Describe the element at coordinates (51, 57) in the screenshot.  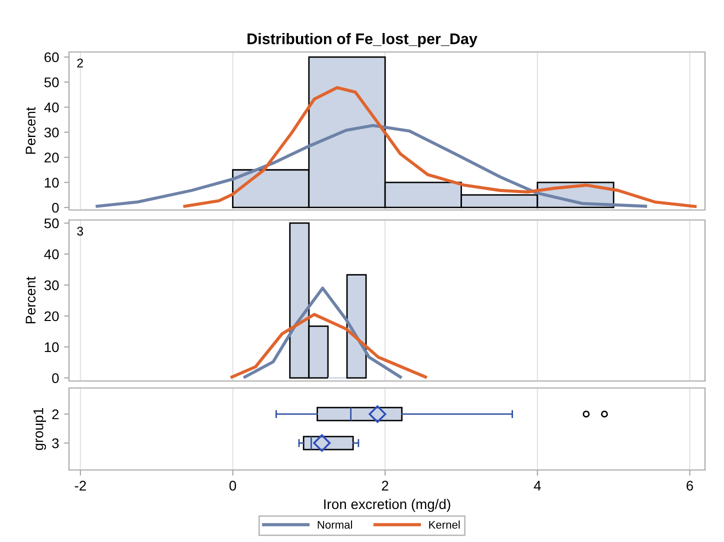
I see `y-tick-label: 60` at that location.